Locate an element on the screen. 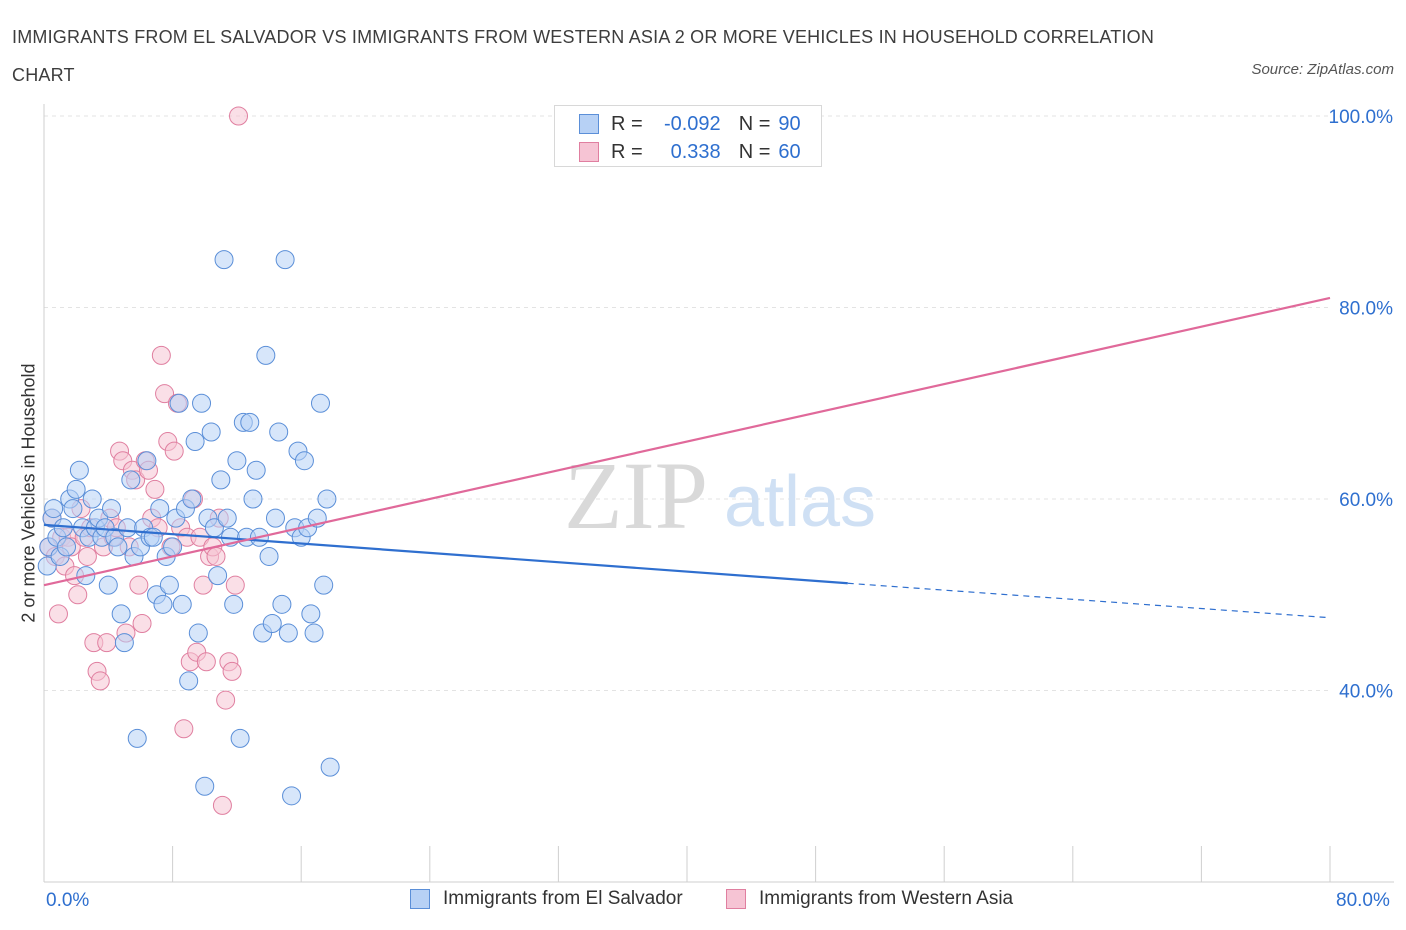 This screenshot has width=1406, height=930. bottom-legend-western-asia: Immigrants from Western Asia is located at coordinates (869, 899).